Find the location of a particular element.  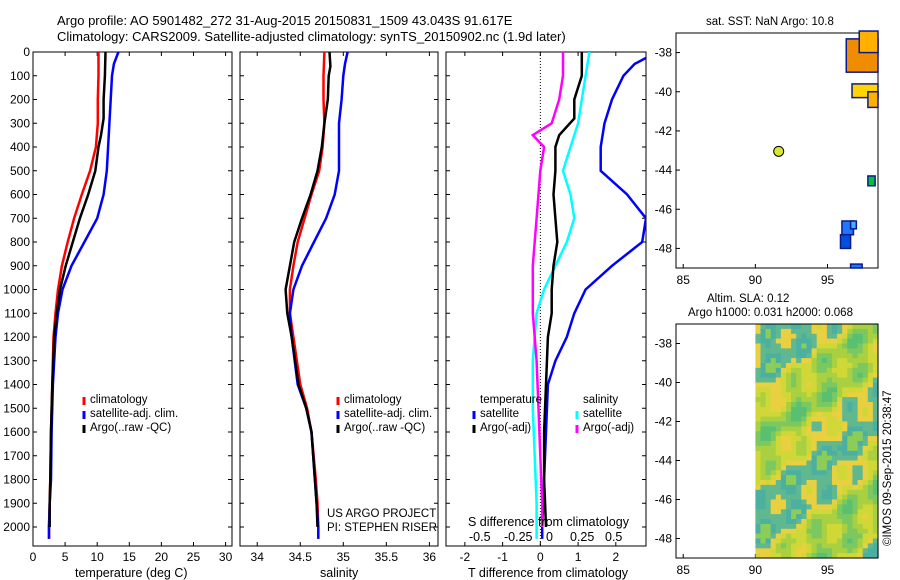

map-xtick-label: 90 is located at coordinates (756, 280).